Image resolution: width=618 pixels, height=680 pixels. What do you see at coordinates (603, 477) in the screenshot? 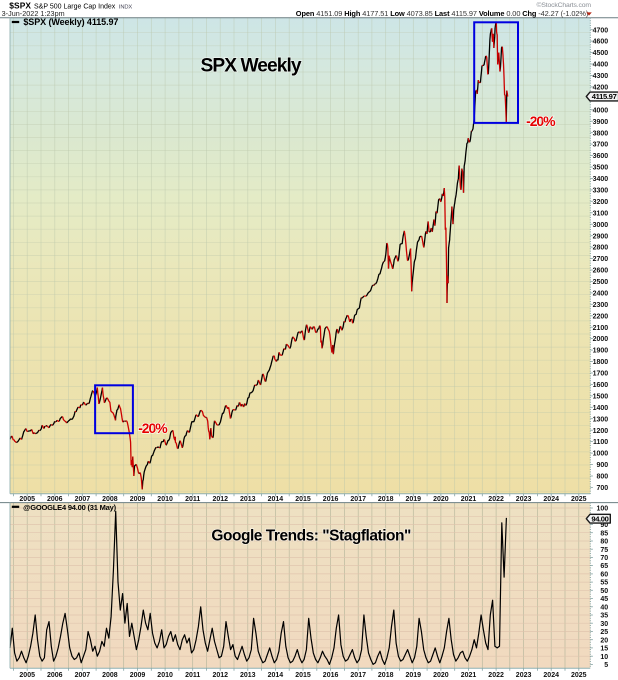
I see `svg-text: 800` at bounding box center [603, 477].